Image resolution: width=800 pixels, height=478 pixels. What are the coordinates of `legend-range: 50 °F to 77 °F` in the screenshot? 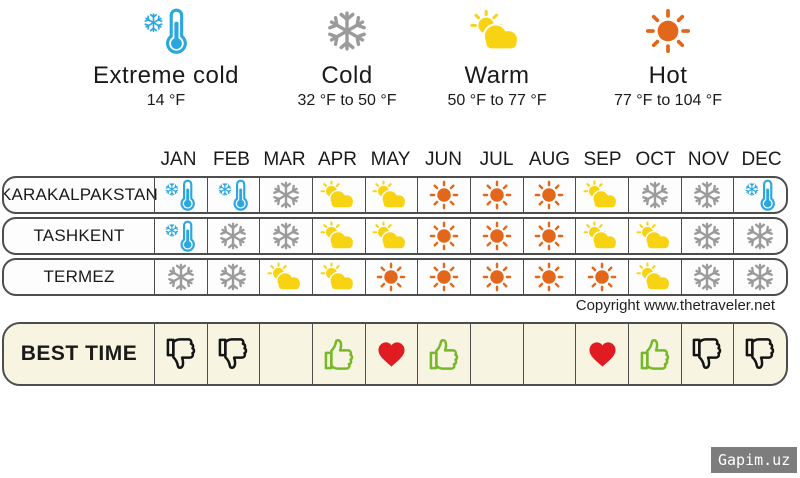 It's located at (497, 100).